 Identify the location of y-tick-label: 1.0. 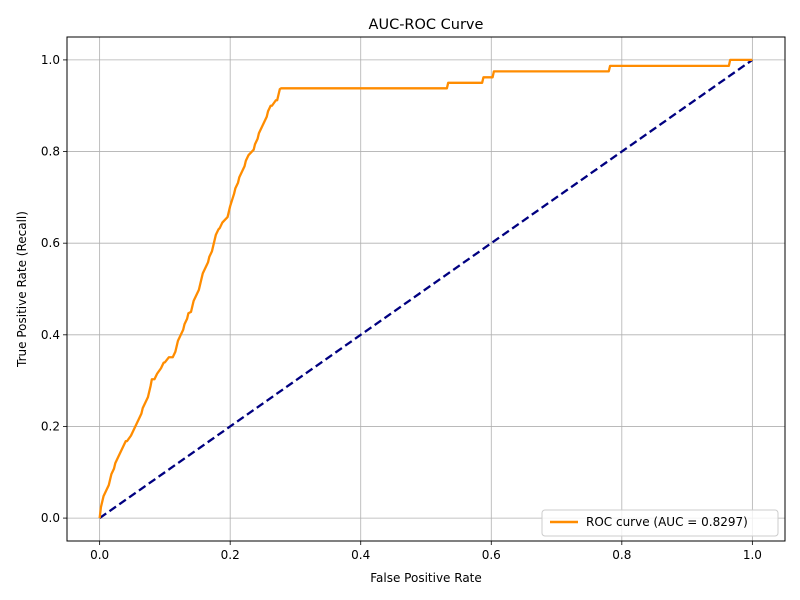
(50, 60).